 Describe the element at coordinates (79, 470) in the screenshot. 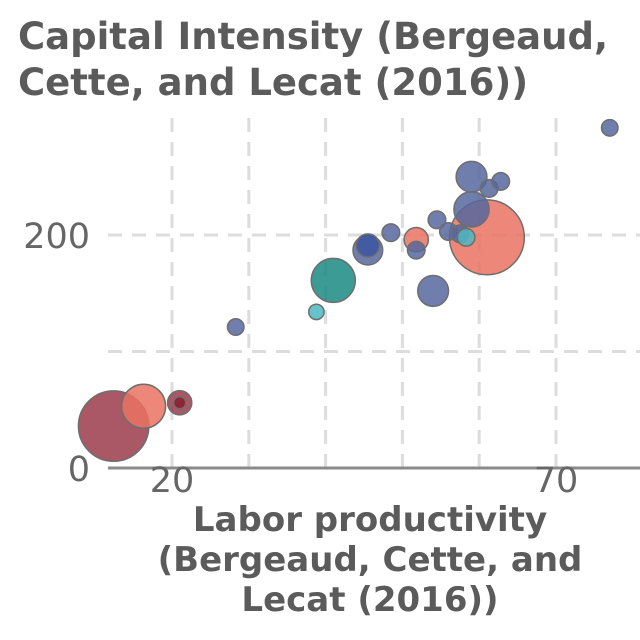

I see `y-tick-label: 0` at that location.